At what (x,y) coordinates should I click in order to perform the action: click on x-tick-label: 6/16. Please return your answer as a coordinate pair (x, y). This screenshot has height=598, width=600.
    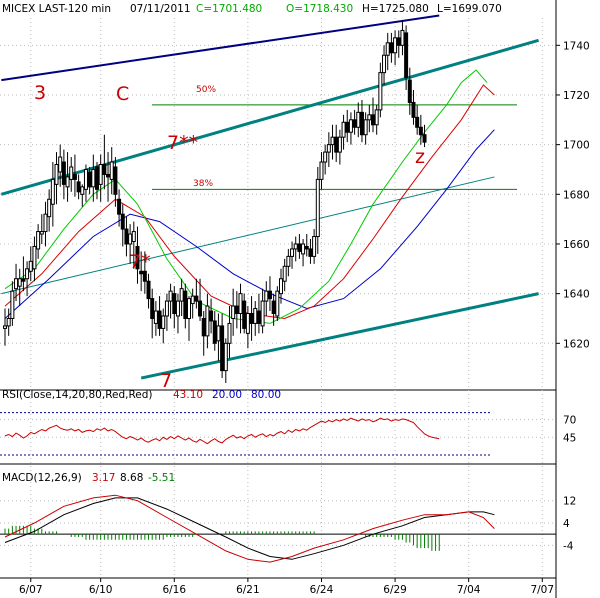
    Looking at the image, I should click on (174, 590).